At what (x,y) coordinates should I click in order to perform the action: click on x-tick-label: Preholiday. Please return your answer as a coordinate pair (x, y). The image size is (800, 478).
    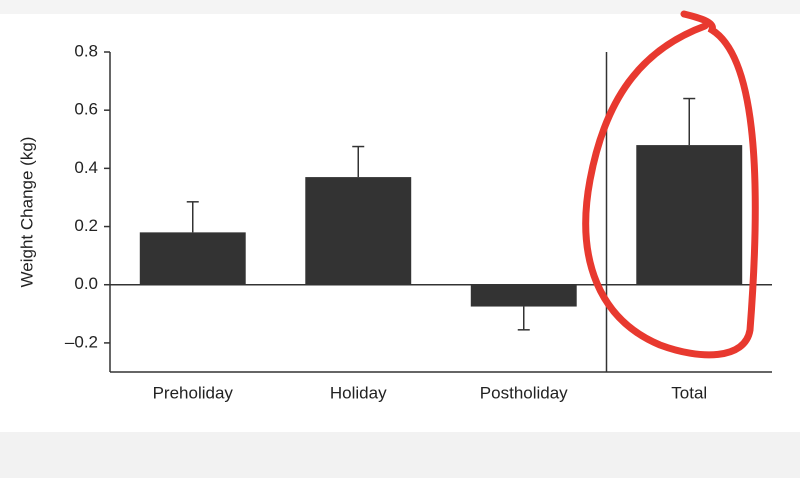
    Looking at the image, I should click on (193, 392).